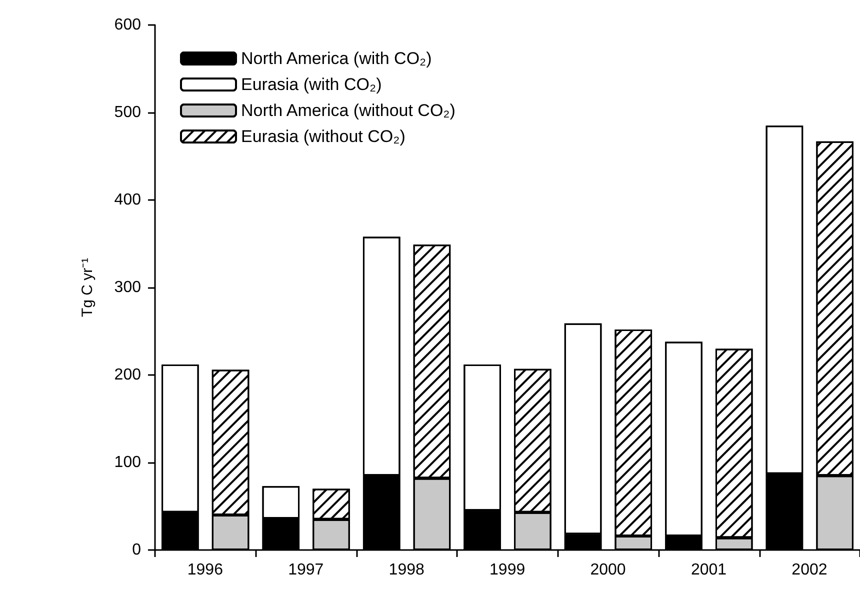 The height and width of the screenshot is (600, 860). Describe the element at coordinates (406, 570) in the screenshot. I see `x-tick-label: 1998` at that location.